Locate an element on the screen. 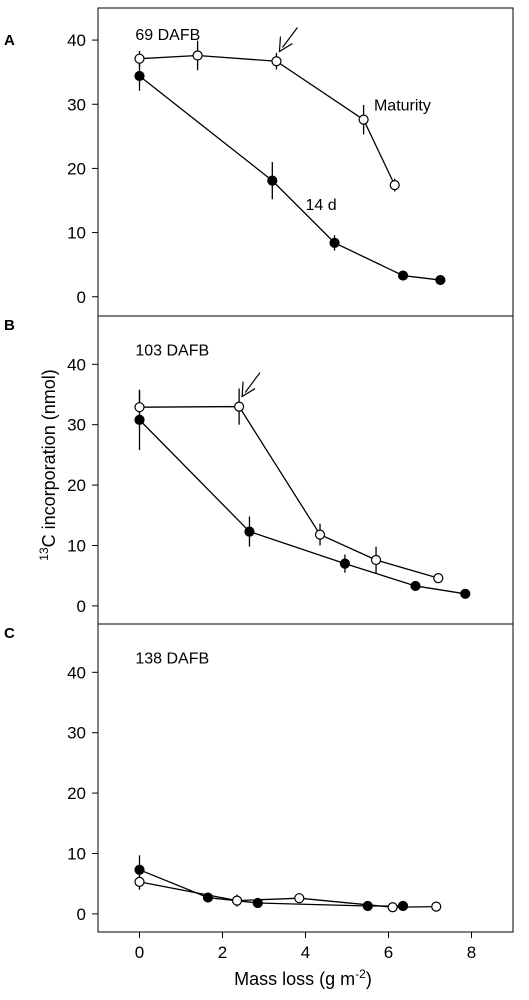 Image resolution: width=529 pixels, height=1000 pixels. x-axis-title: Mass loss (g m-2) is located at coordinates (303, 978).